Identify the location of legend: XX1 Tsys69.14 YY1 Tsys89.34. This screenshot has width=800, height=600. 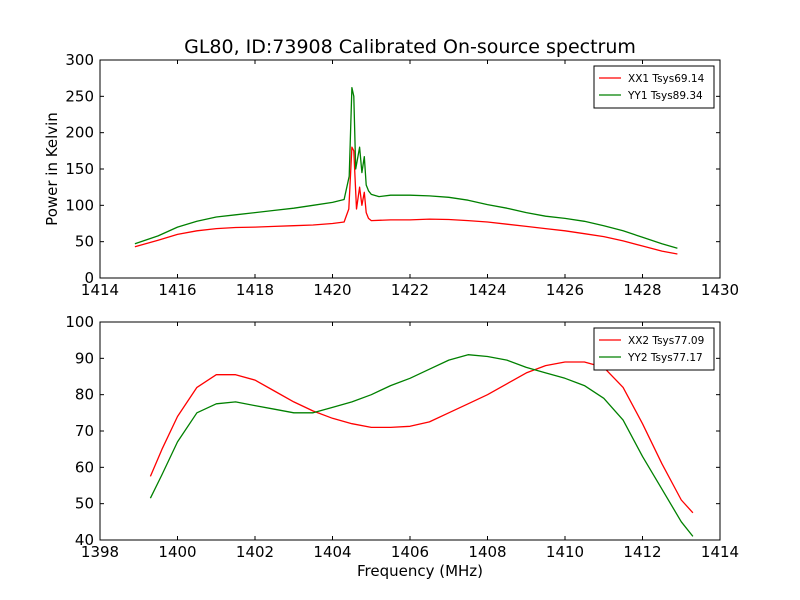
(654, 87).